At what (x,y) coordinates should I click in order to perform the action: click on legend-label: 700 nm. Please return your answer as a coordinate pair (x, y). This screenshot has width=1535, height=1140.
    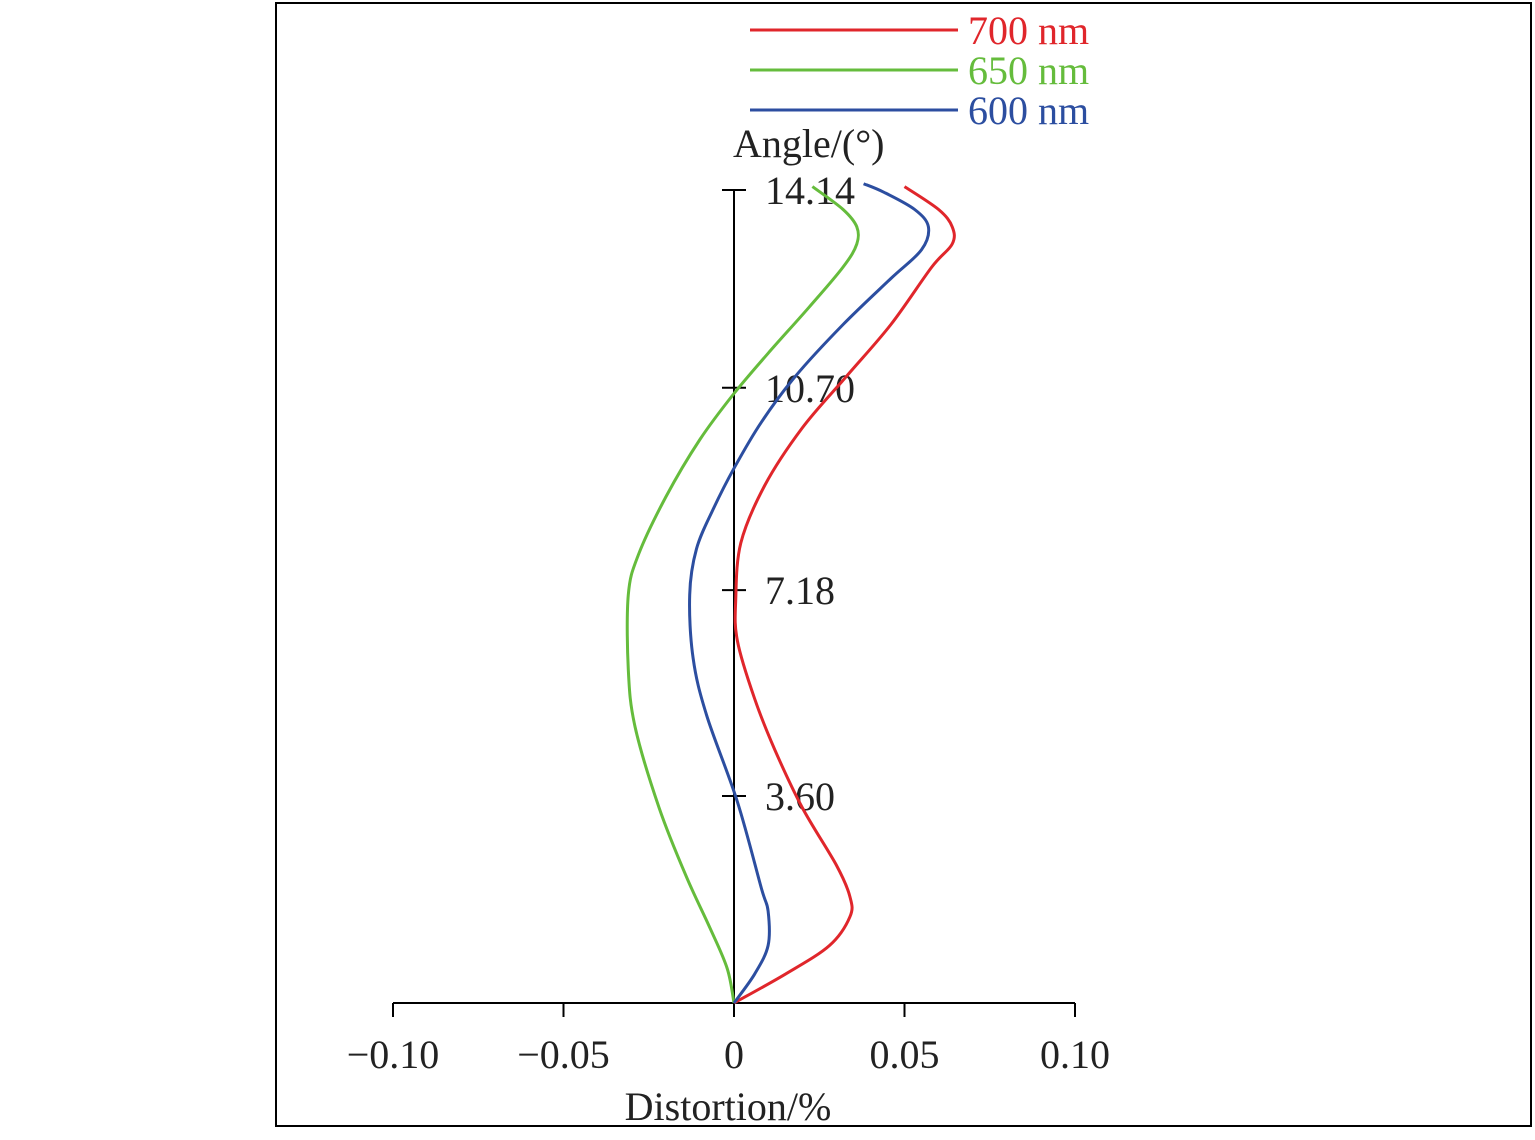
    Looking at the image, I should click on (1028, 30).